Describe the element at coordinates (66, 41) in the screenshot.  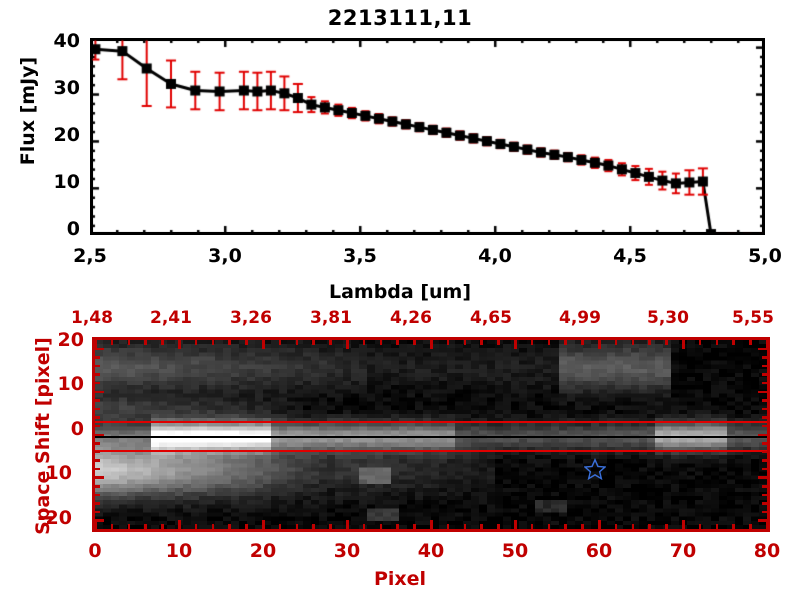
I see `flux-ytick-40: 40` at that location.